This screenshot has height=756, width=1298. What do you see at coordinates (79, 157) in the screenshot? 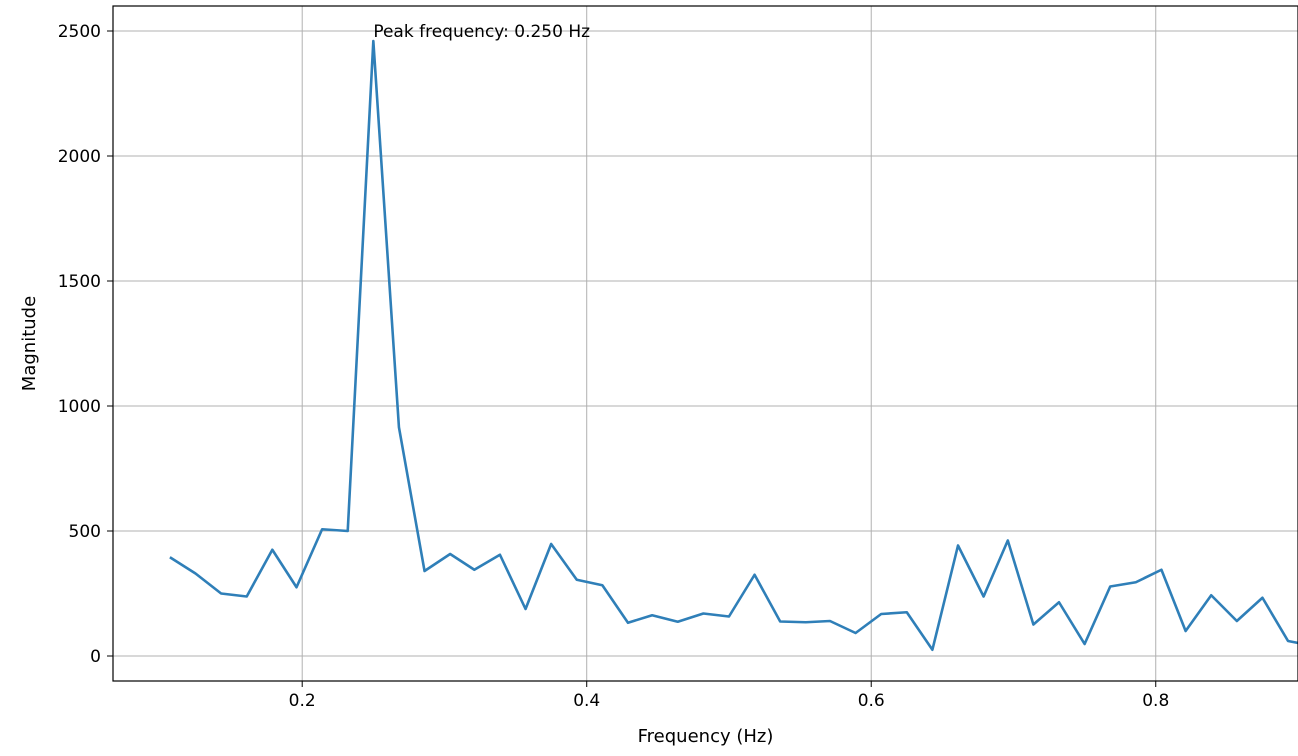
I see `y-tick-label: 2000` at bounding box center [79, 157].